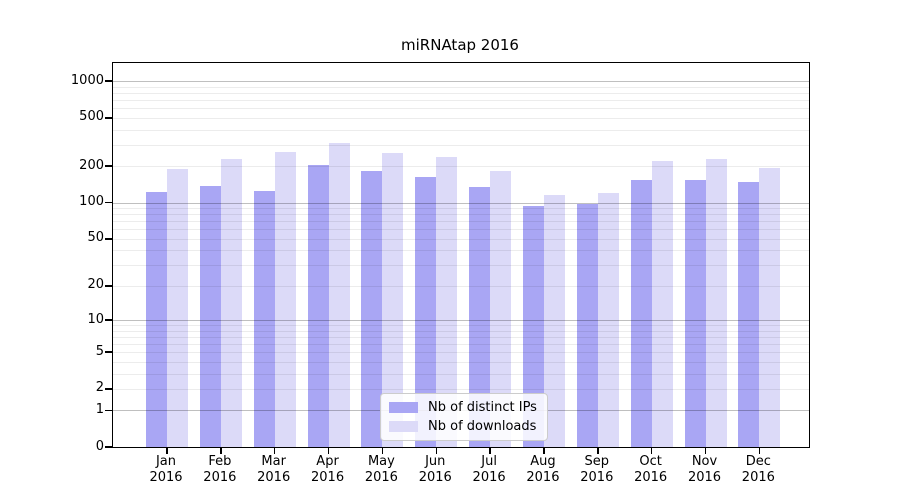  Describe the element at coordinates (264, 319) in the screenshot. I see `bar-mar-ips` at that location.